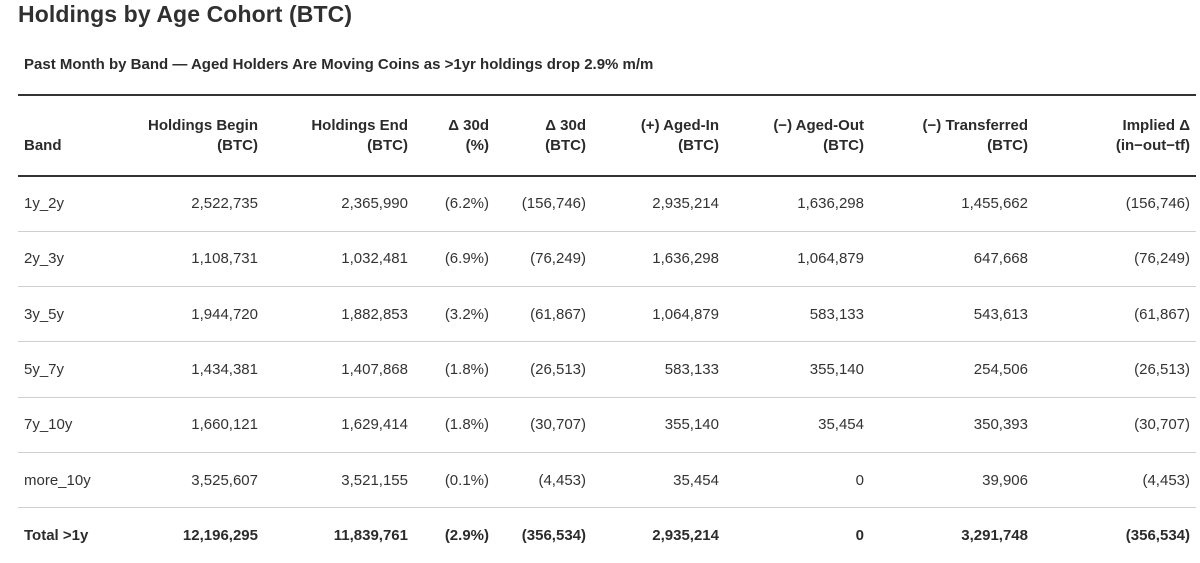 The height and width of the screenshot is (563, 1200). I want to click on cell-holdings-begin: 1,944,720, so click(224, 314).